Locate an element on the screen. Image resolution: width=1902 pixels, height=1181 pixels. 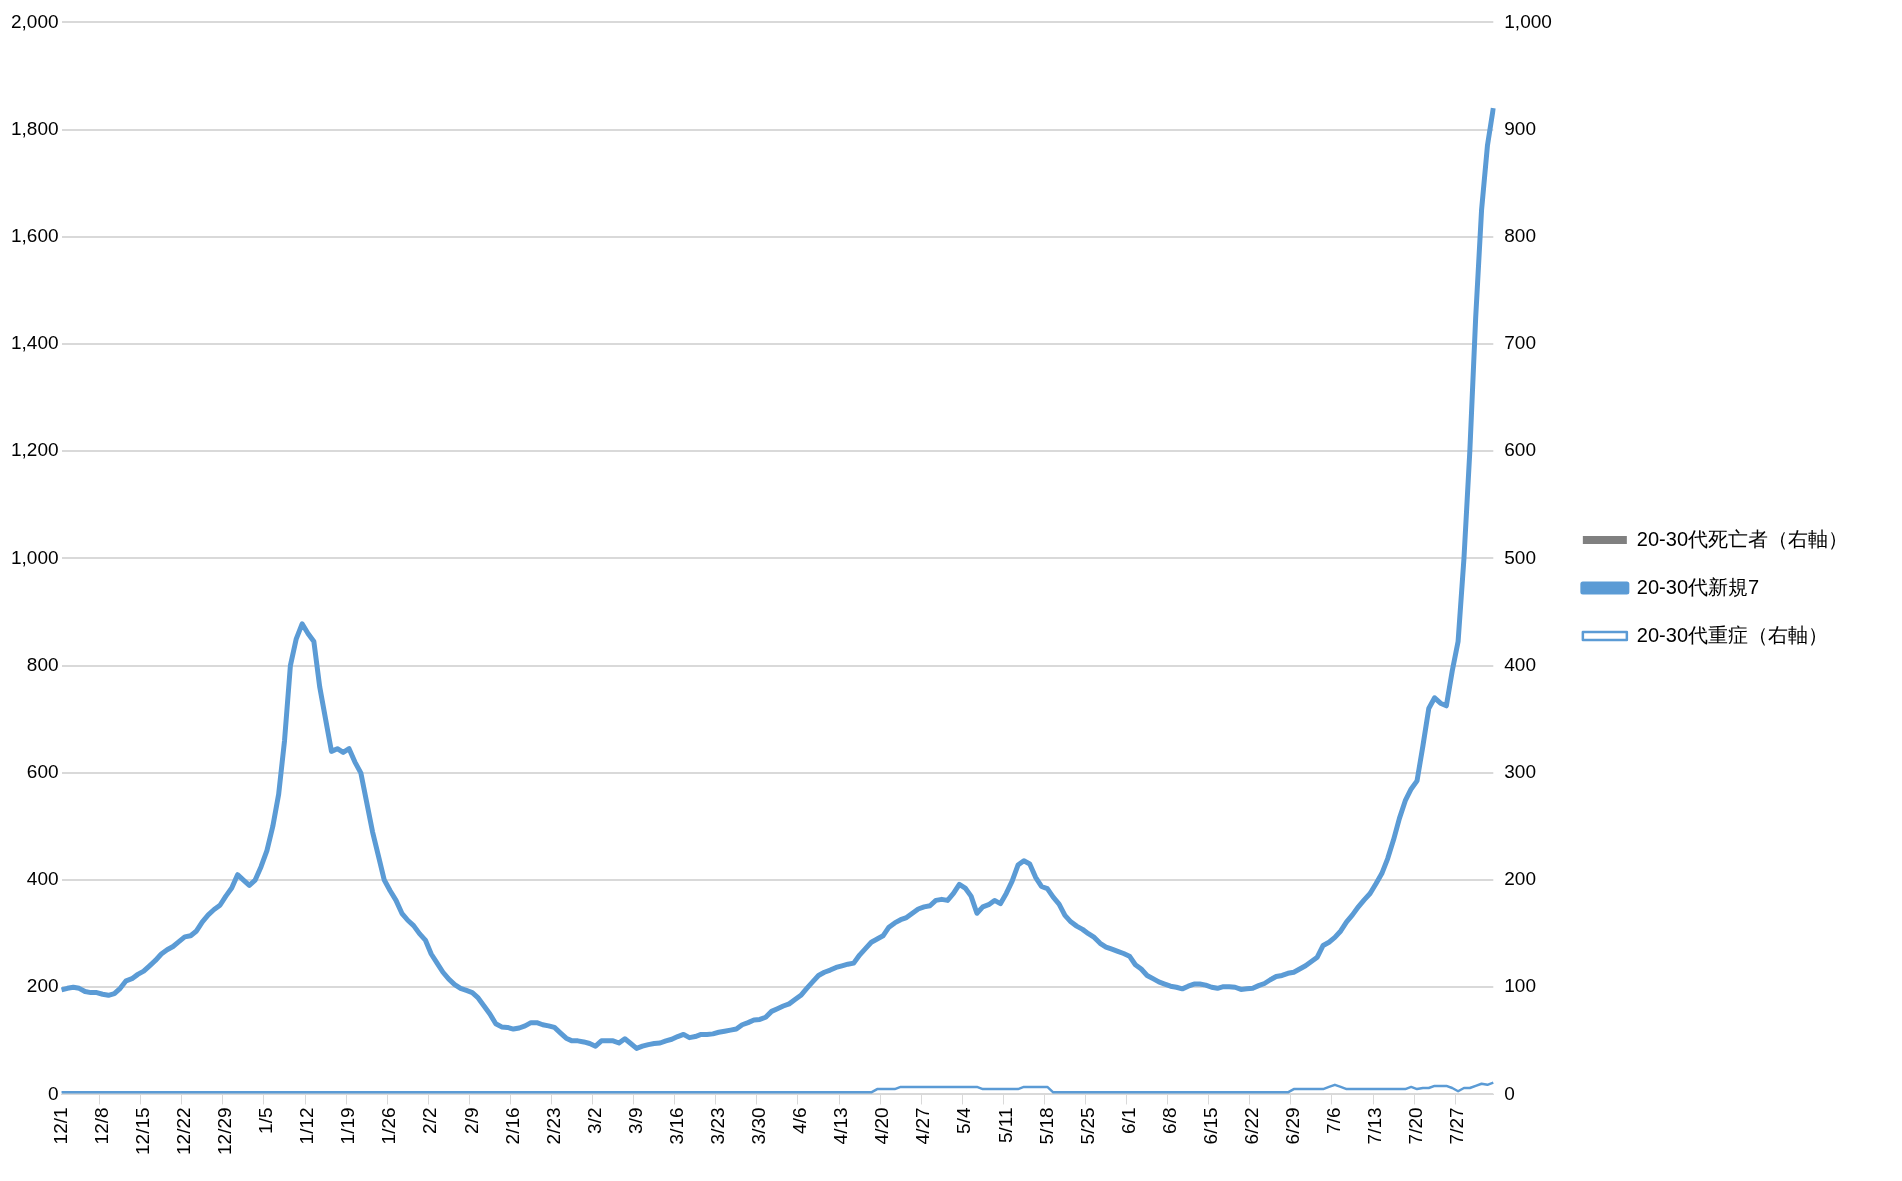
x-tick-label: 5/11 is located at coordinates (1005, 1125).